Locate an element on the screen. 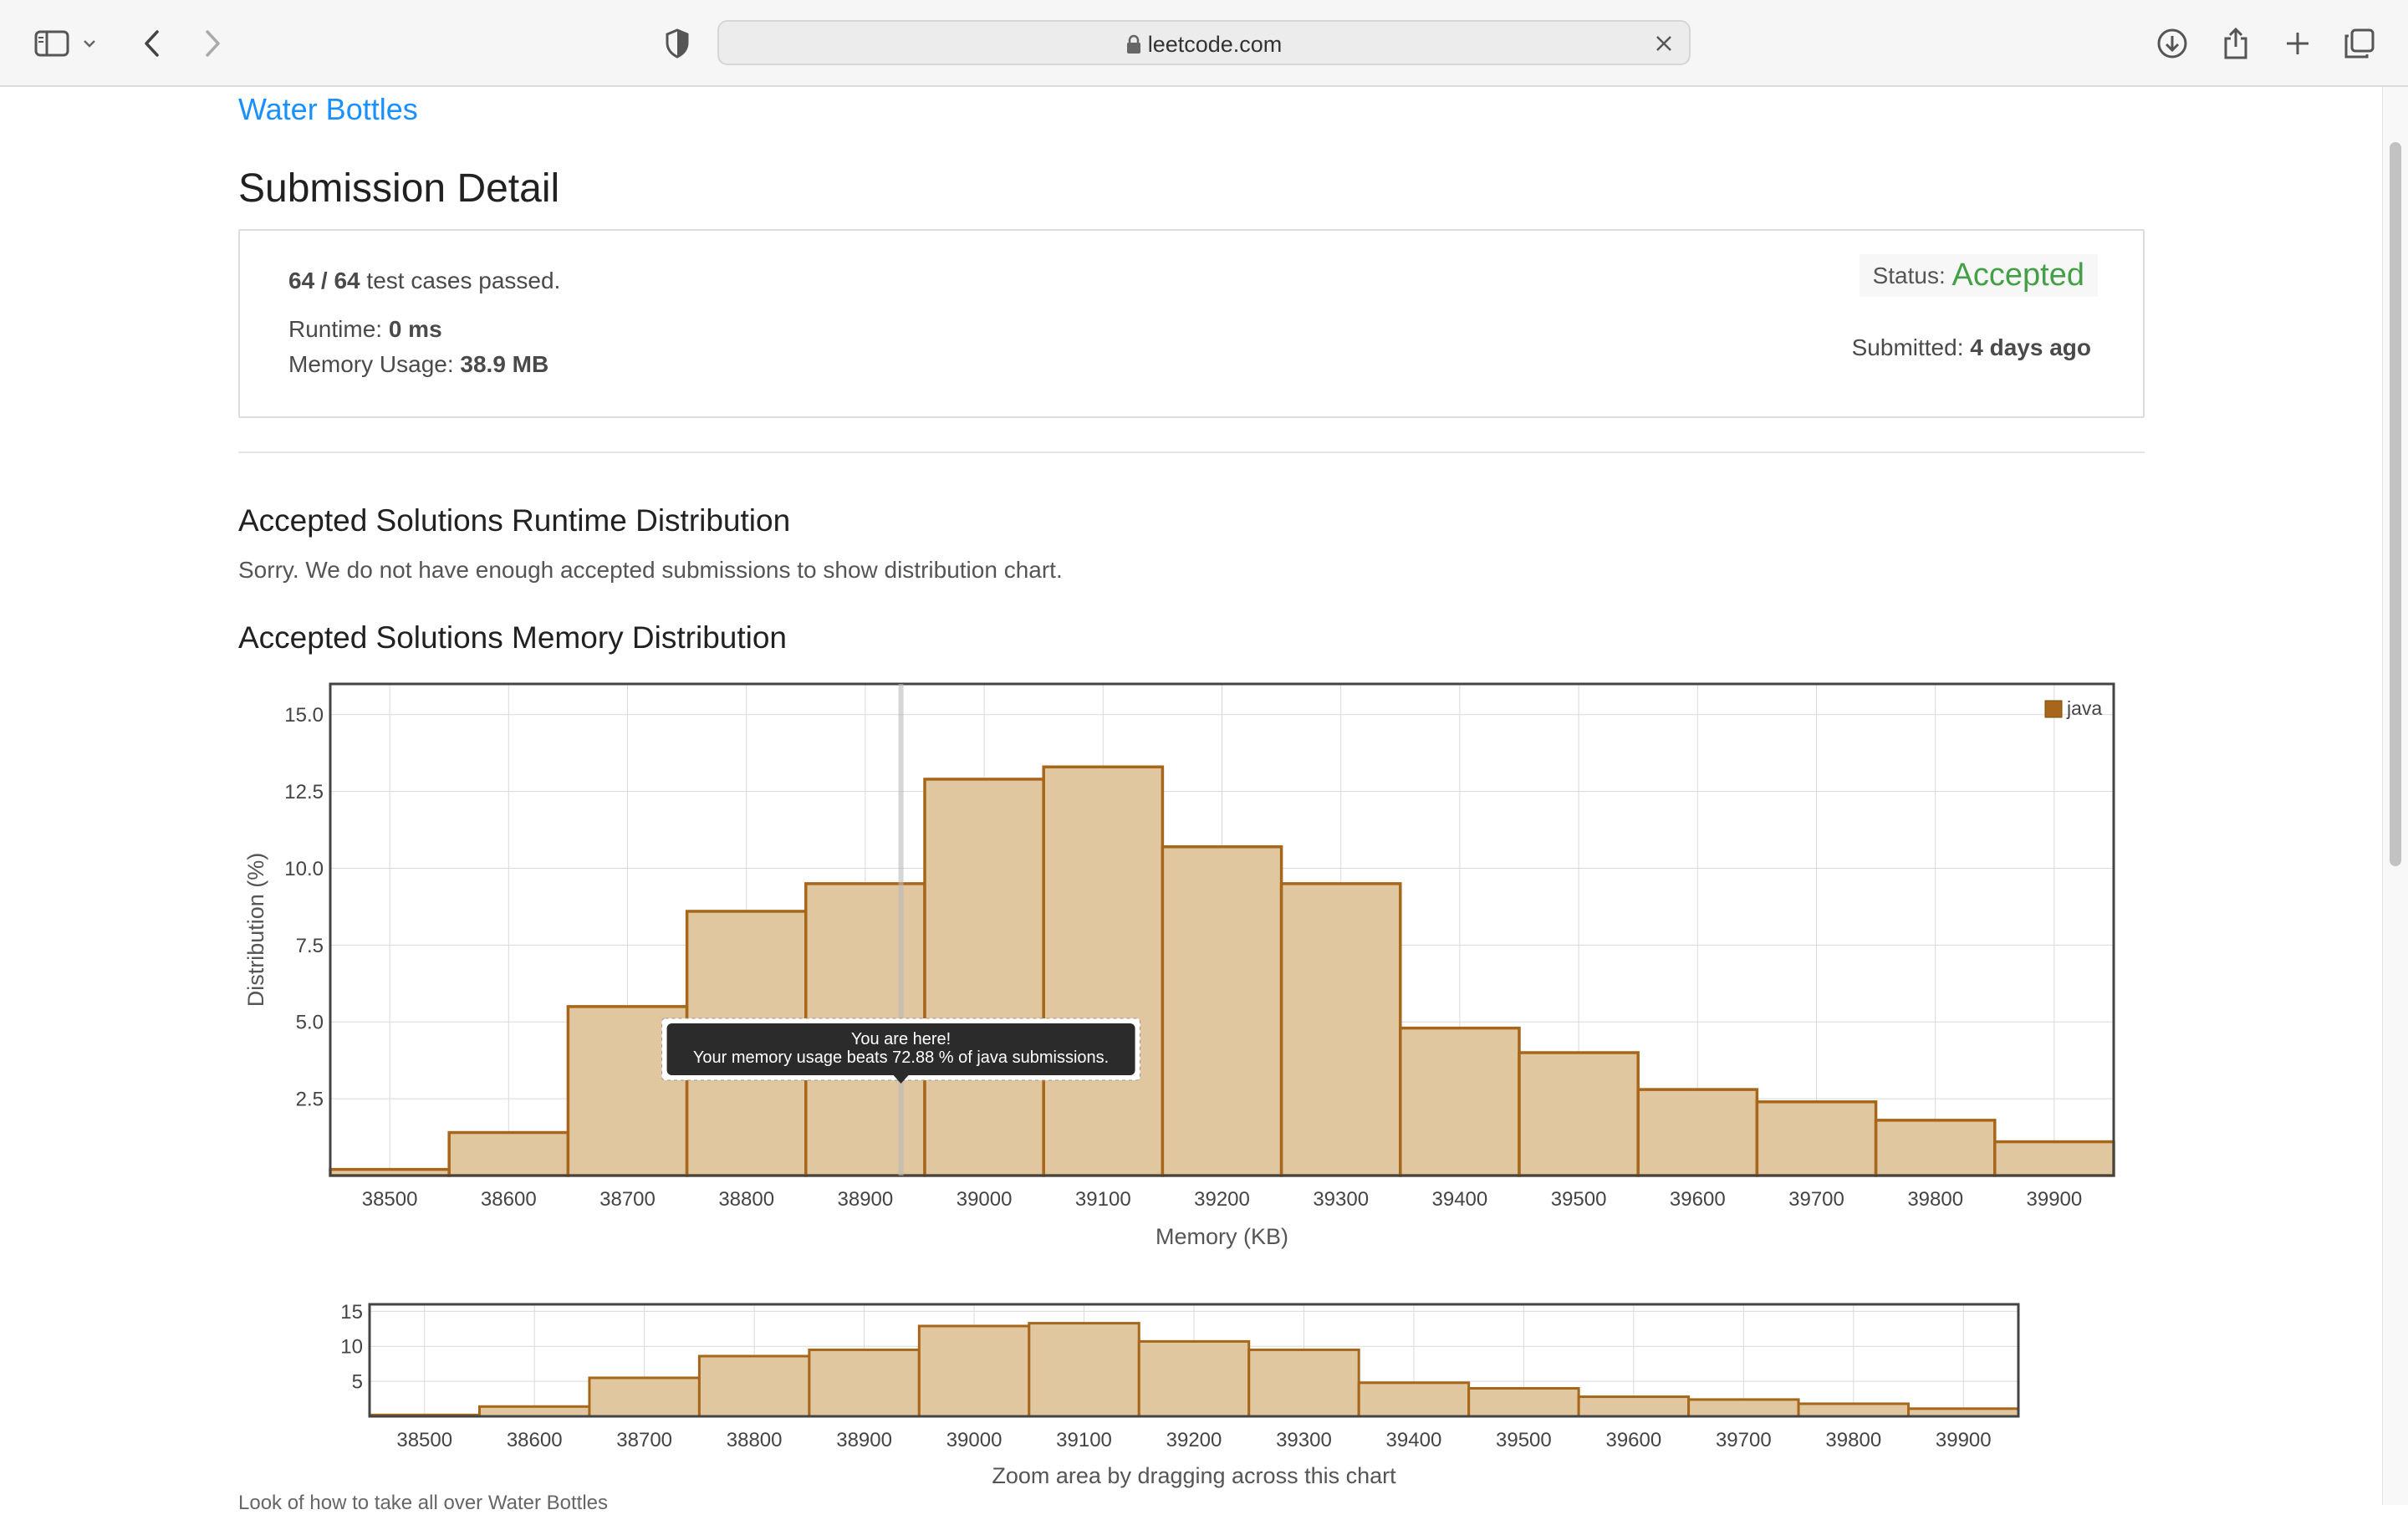 The width and height of the screenshot is (2408, 1515). x-tick-label: 39800 is located at coordinates (1853, 1440).